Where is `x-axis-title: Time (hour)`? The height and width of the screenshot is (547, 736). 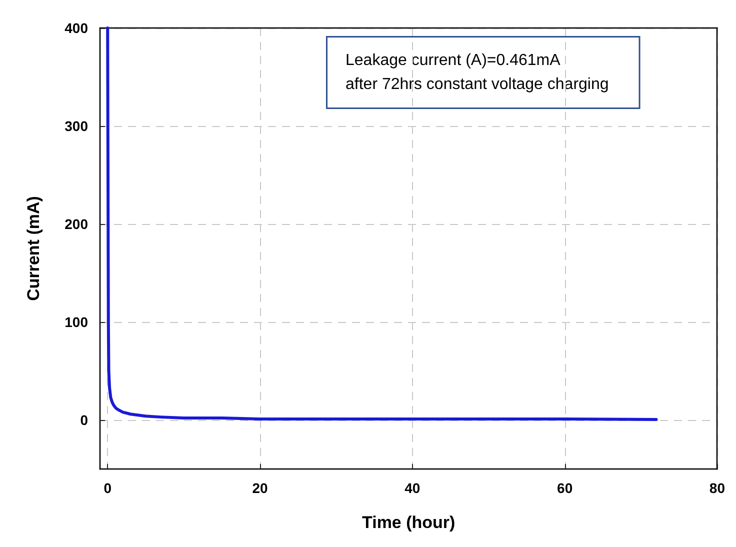 x-axis-title: Time (hour) is located at coordinates (409, 522).